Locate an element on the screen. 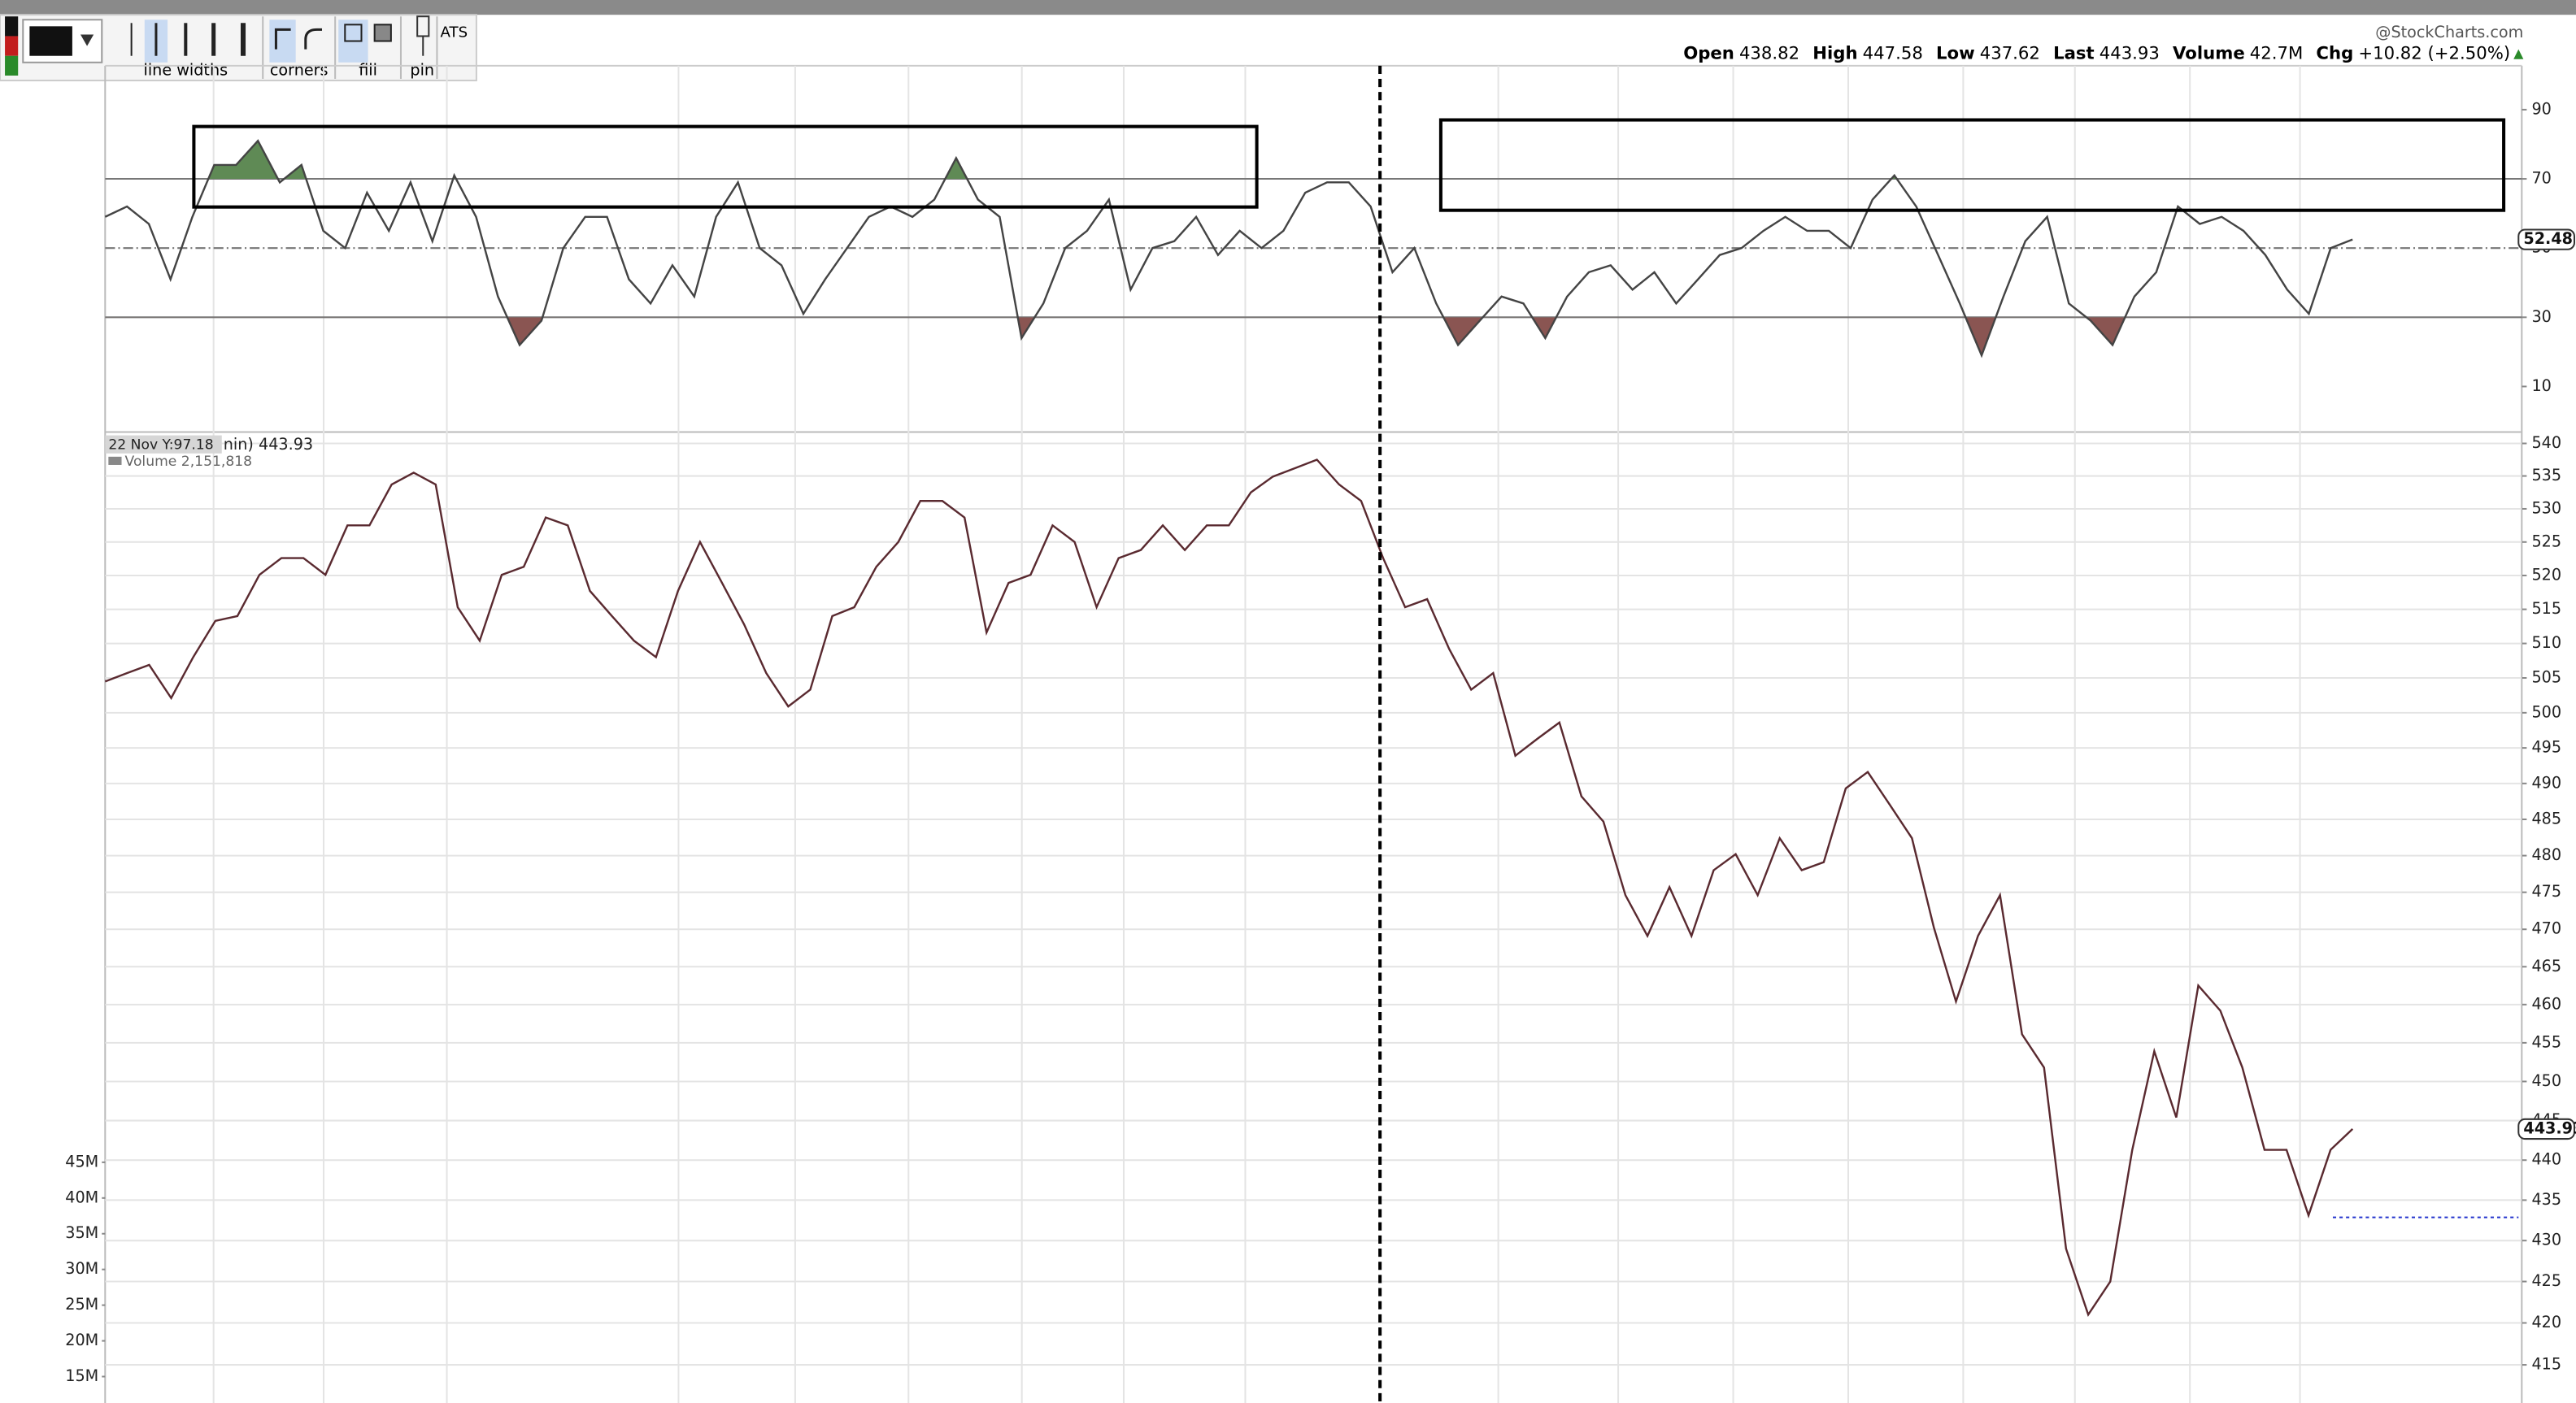 Image resolution: width=2576 pixels, height=1403 pixels. color-preview is located at coordinates (51, 41).